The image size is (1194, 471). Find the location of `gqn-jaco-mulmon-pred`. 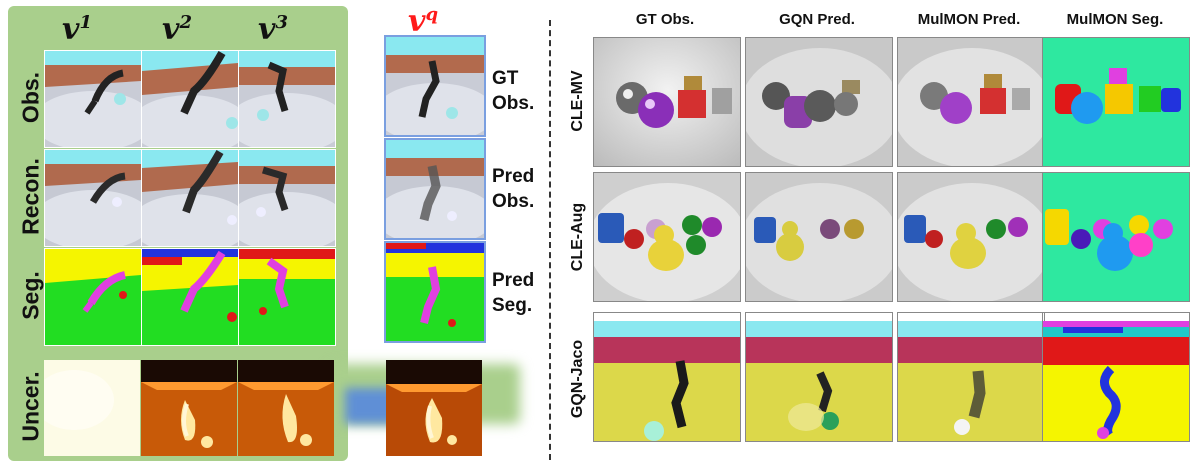

gqn-jaco-mulmon-pred is located at coordinates (971, 377).